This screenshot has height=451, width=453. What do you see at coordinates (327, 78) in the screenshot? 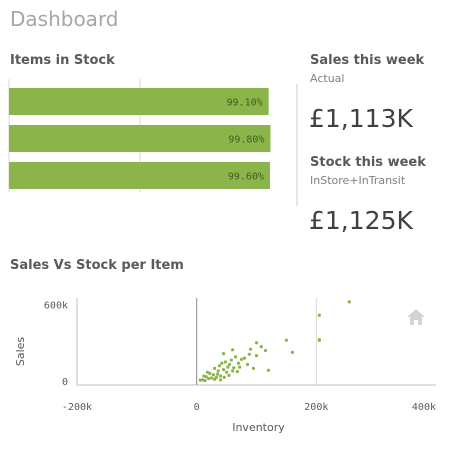
I see `sales-kpi-subtitle: Actual` at bounding box center [327, 78].